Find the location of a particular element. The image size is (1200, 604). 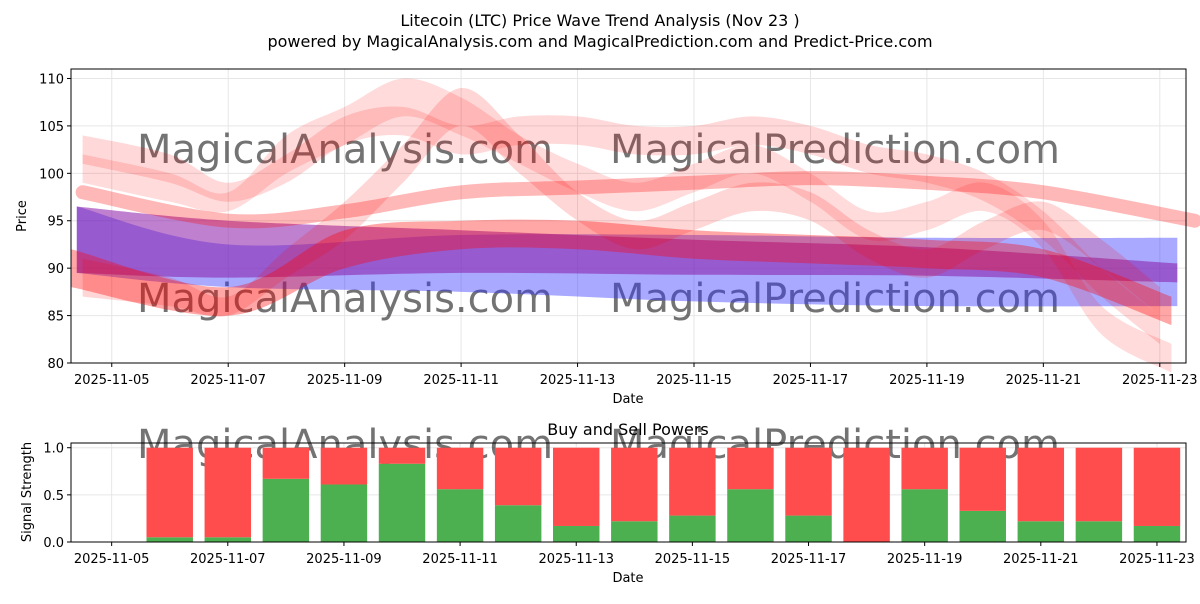

price-y-tick-label: 105 is located at coordinates (51, 127).